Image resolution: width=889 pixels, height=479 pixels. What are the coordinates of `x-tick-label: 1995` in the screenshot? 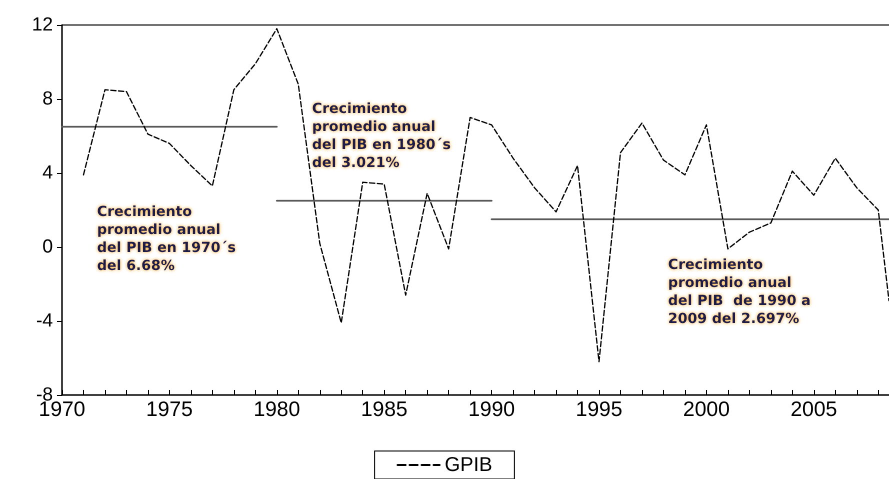 It's located at (599, 409).